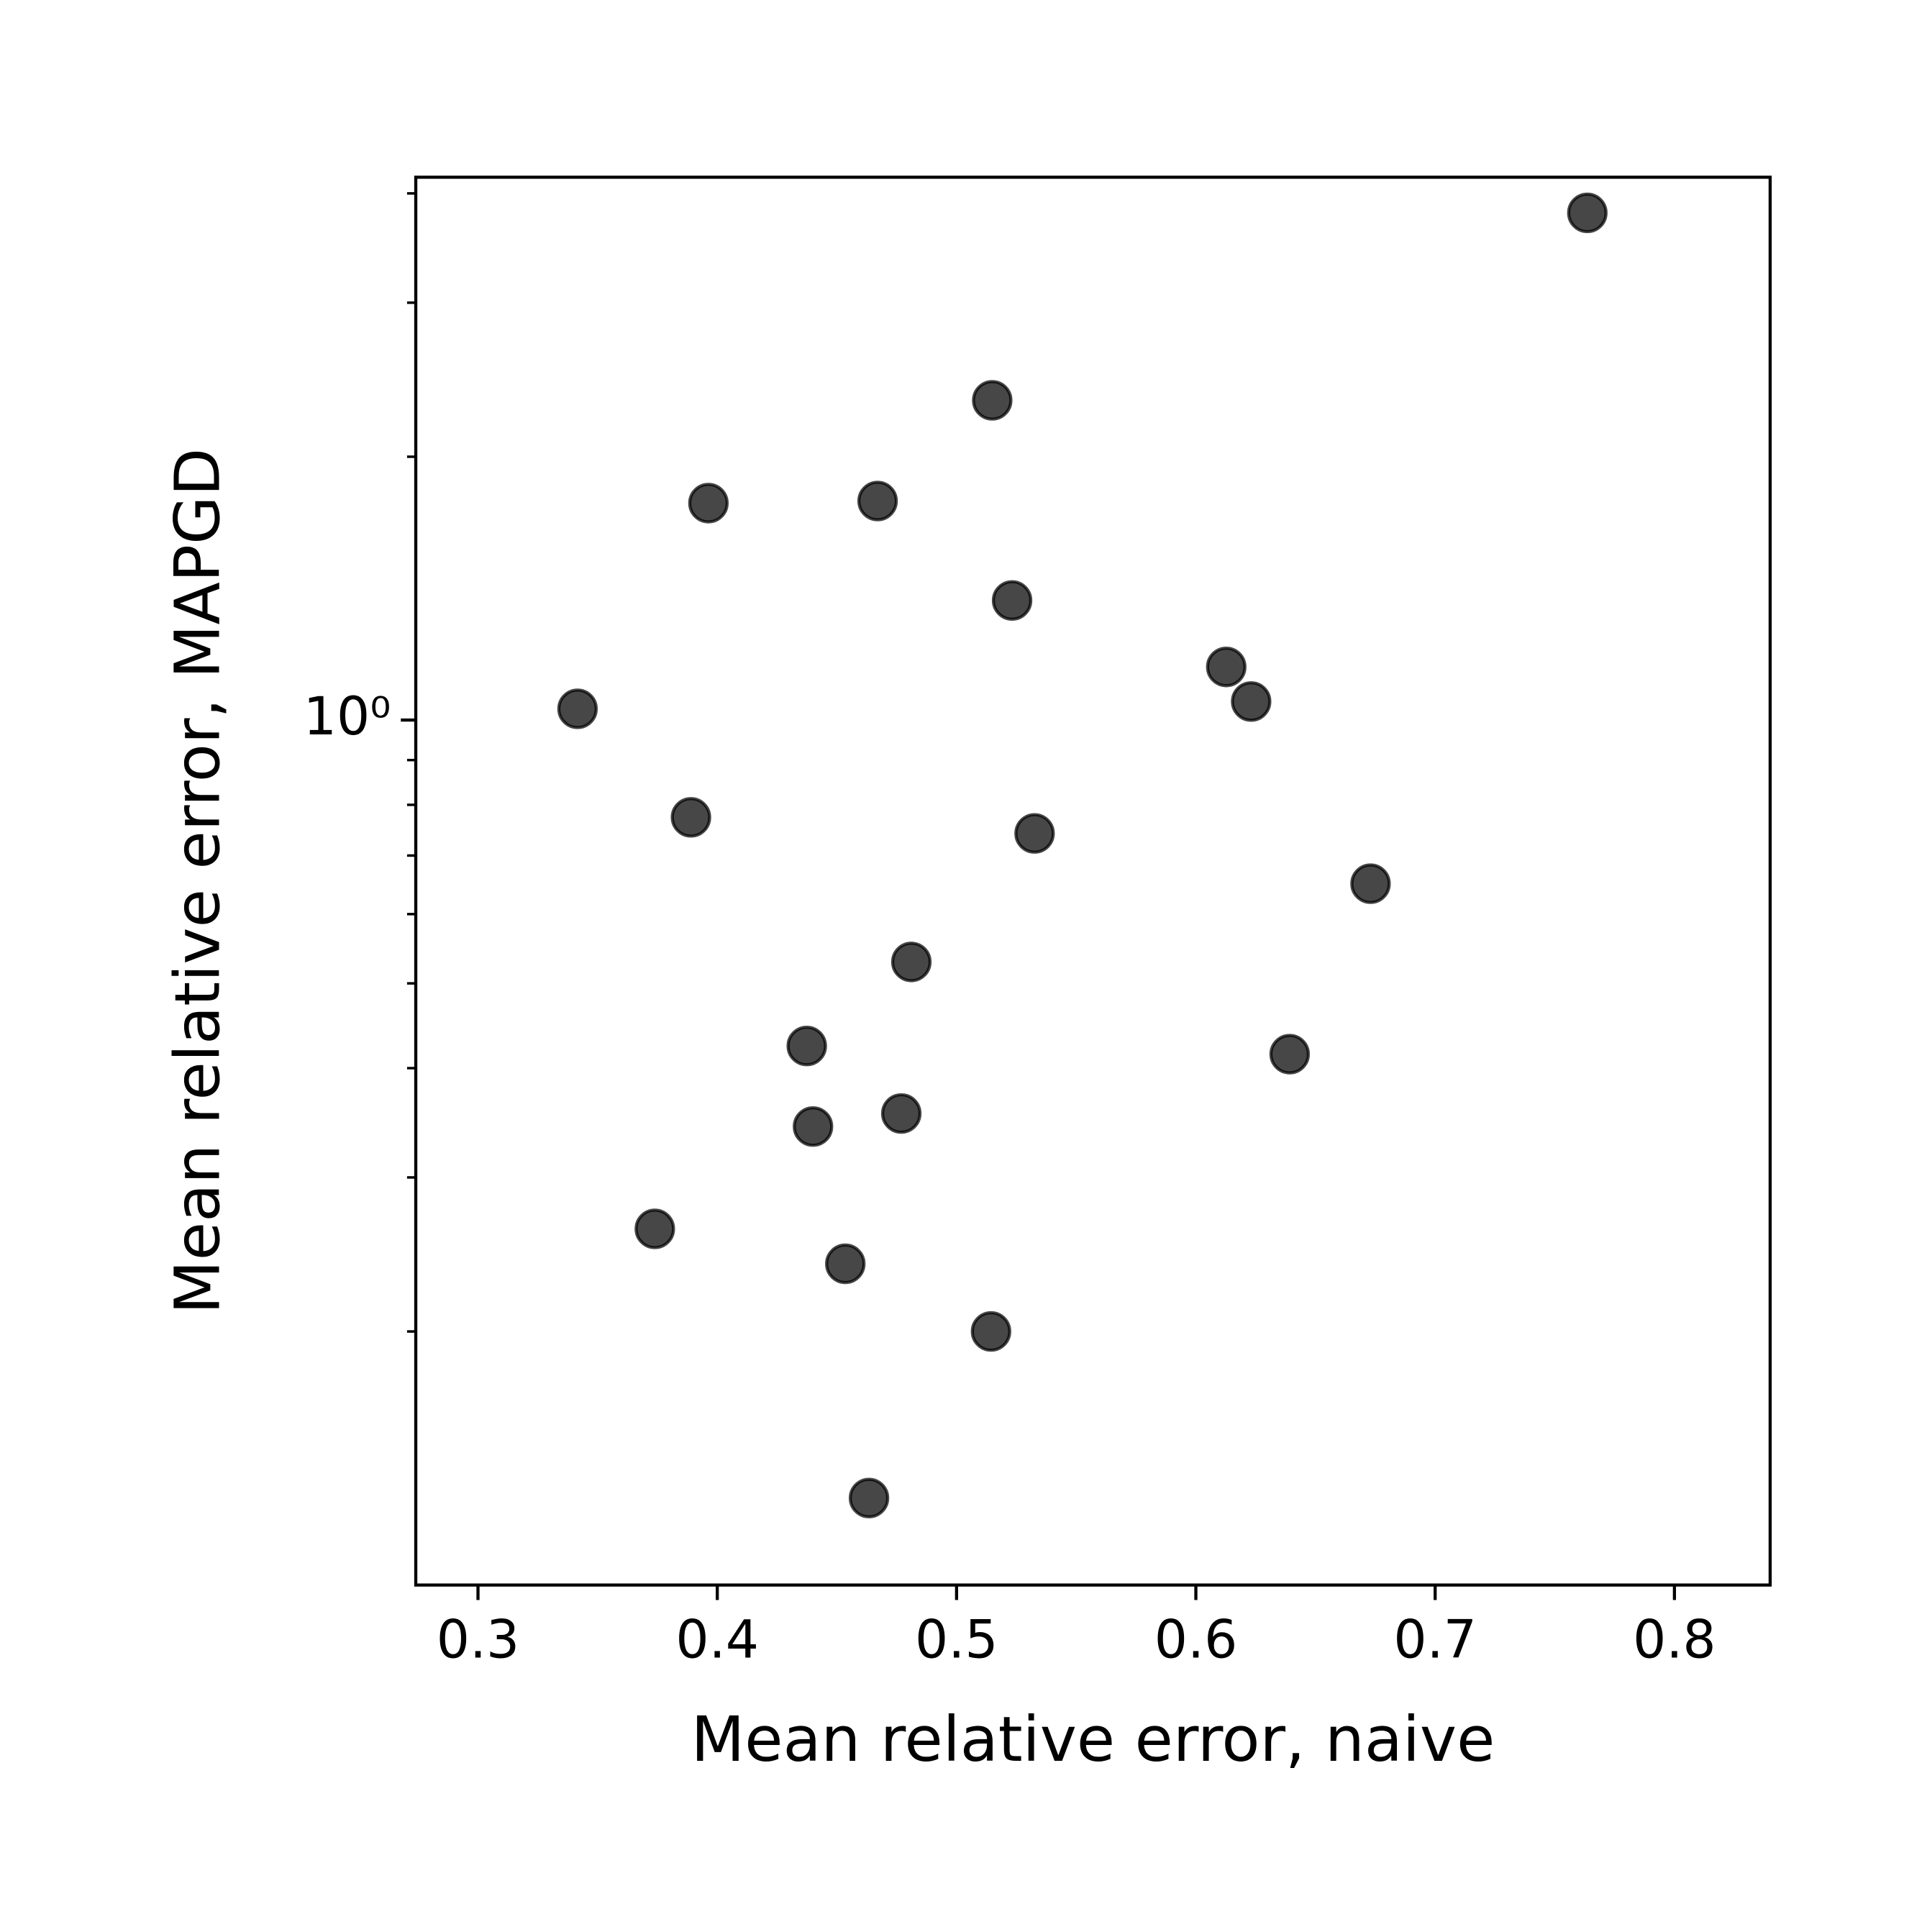  I want to click on y-axis-label: Mean relative error, MAPGD, so click(198, 881).